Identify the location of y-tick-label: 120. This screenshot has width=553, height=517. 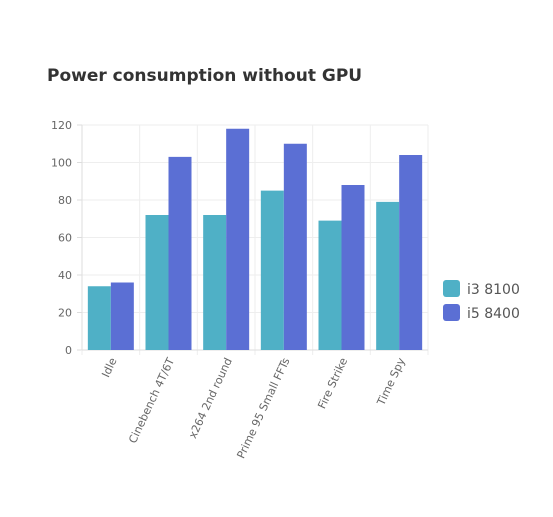
(61, 125).